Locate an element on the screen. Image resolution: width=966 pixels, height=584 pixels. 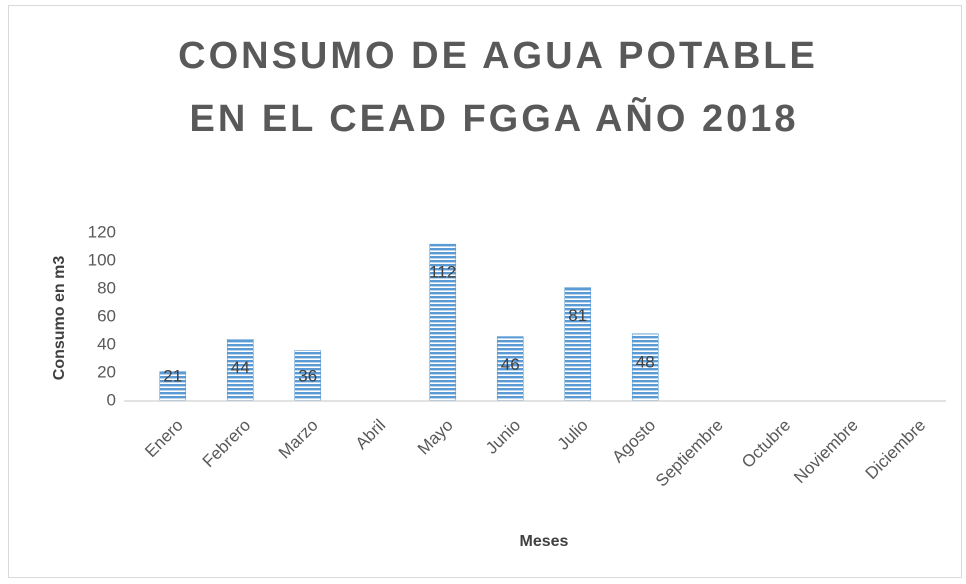
data-label: 36 is located at coordinates (307, 375).